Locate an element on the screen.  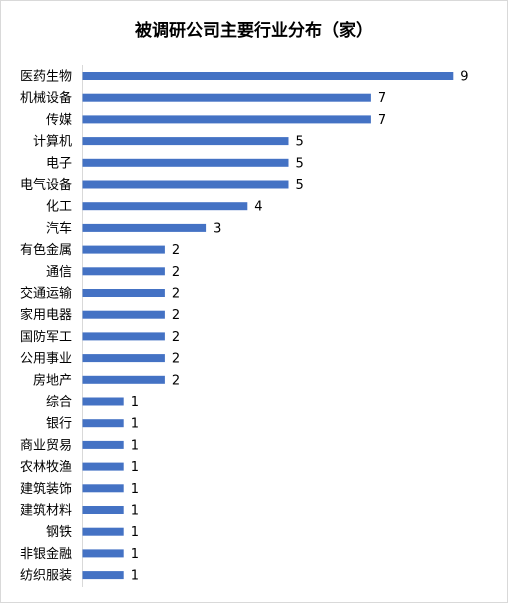
y-tick-label: 综合 is located at coordinates (59, 402).